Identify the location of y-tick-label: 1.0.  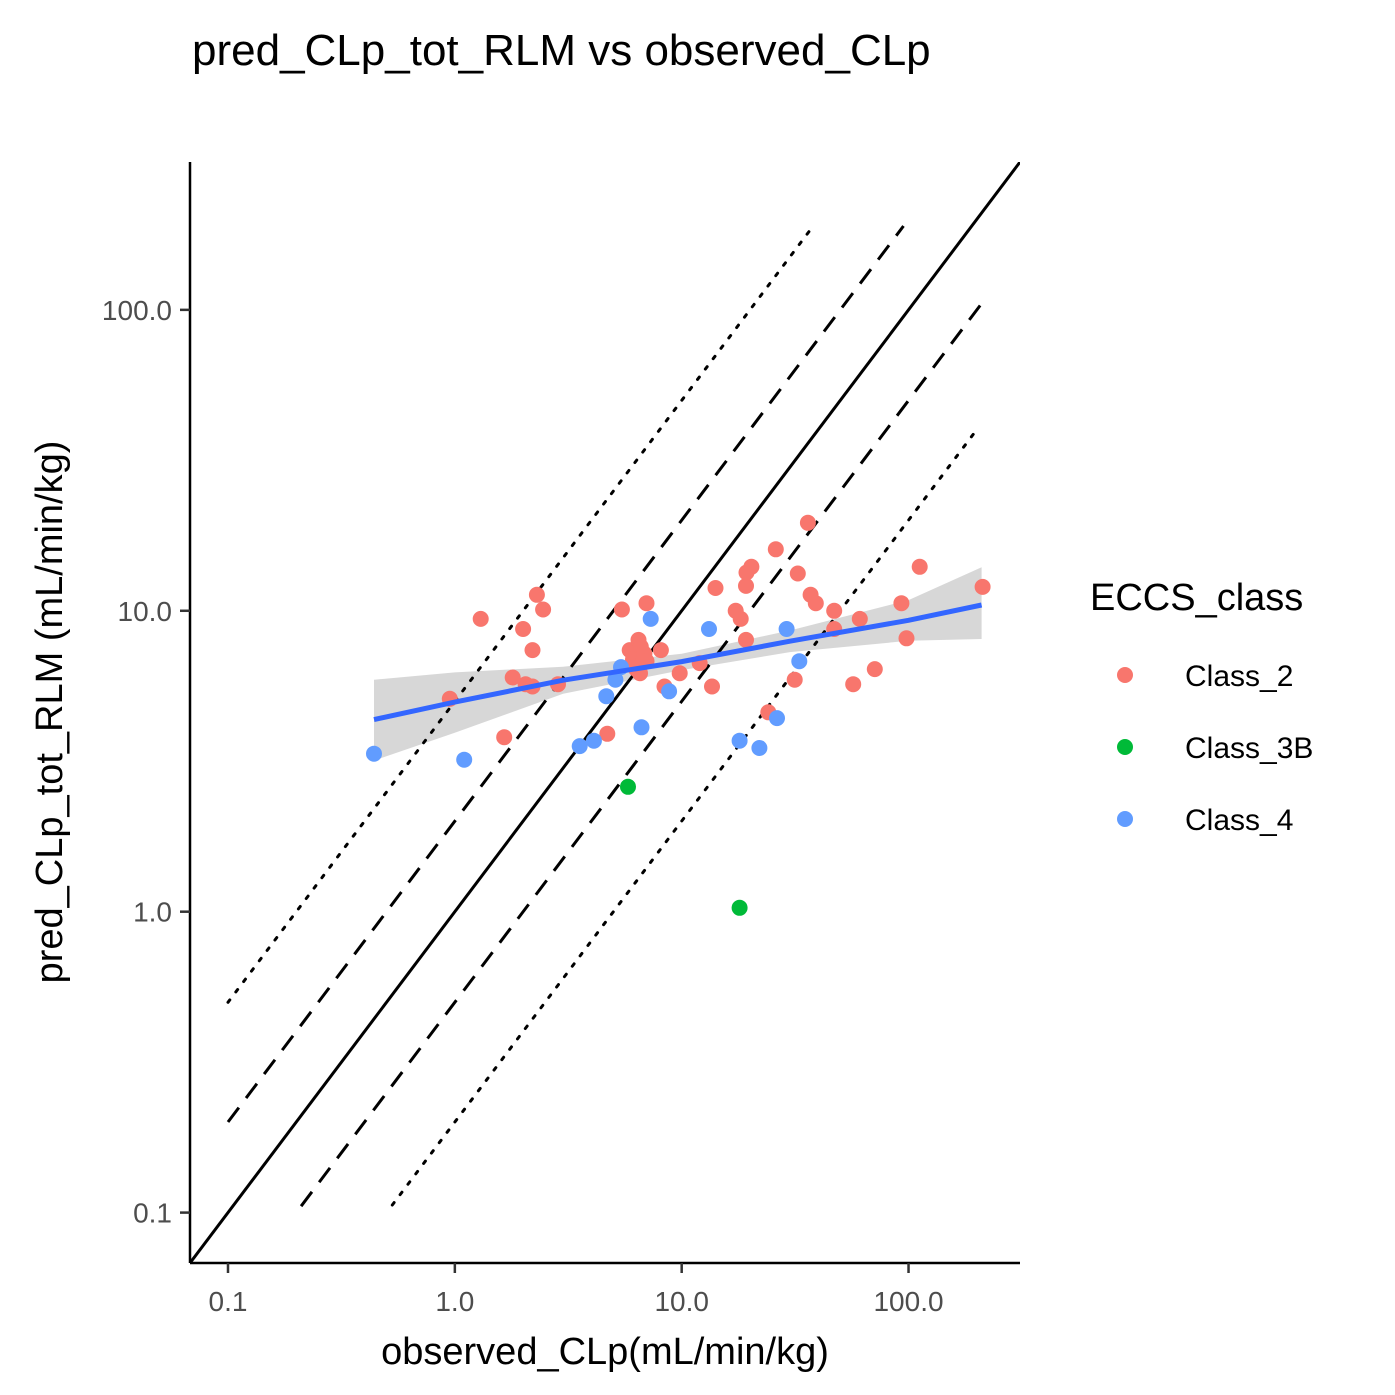
(152, 912).